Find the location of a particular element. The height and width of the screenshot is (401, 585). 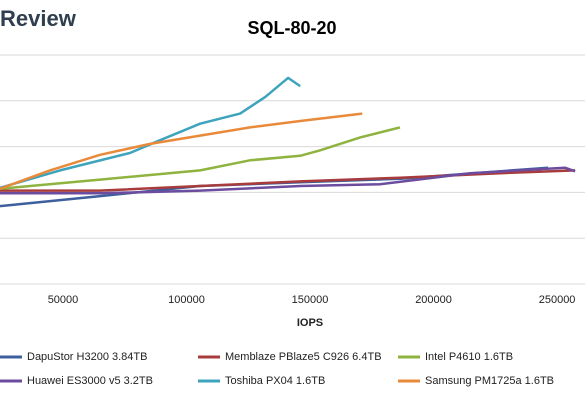

x-tick-label: 100000 is located at coordinates (186, 300).